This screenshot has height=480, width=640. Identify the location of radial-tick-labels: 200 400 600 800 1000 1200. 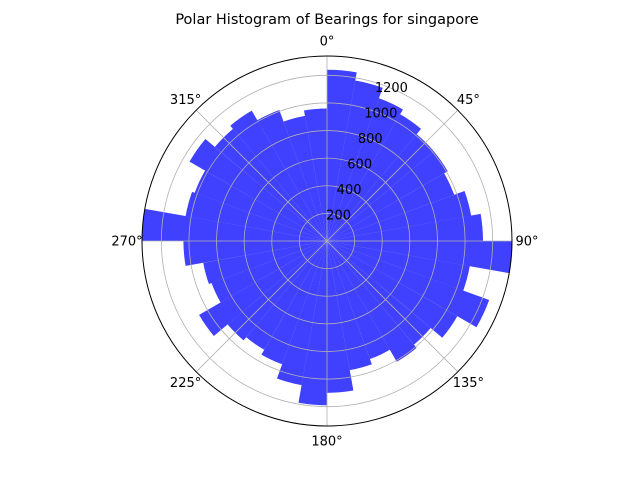
(367, 152).